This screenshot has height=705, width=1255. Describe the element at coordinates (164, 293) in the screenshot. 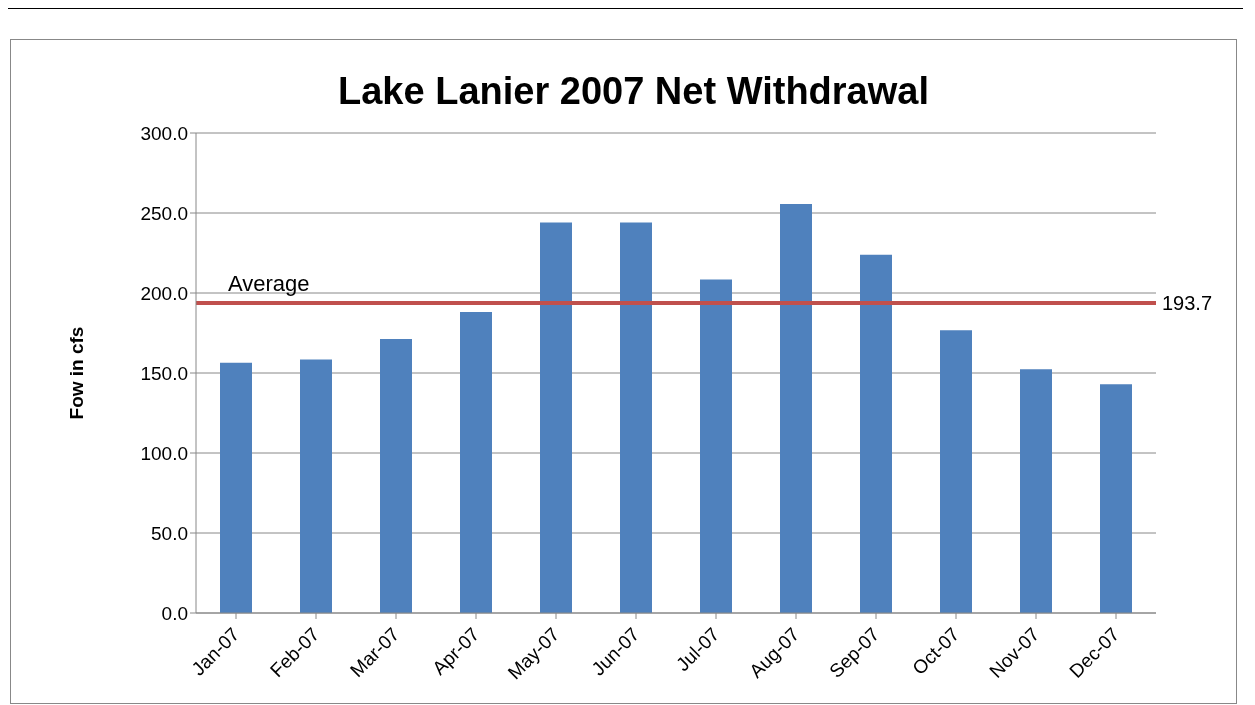

I see `y-tick-label: 200.0` at that location.